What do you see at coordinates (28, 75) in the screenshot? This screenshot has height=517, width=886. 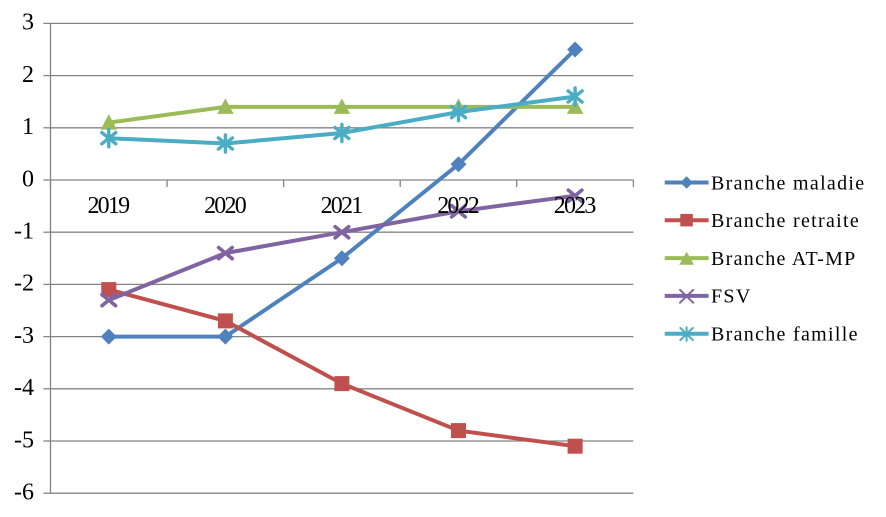 I see `svg-text: 2` at bounding box center [28, 75].